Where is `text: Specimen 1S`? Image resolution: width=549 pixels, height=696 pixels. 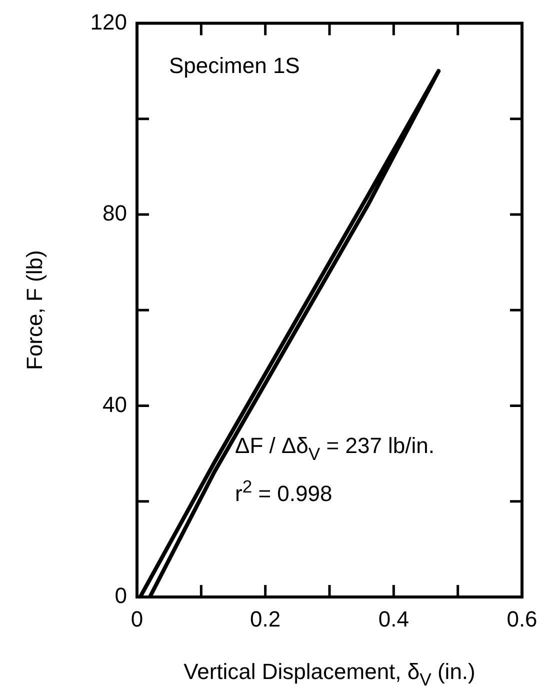 text: Specimen 1S is located at coordinates (234, 65).